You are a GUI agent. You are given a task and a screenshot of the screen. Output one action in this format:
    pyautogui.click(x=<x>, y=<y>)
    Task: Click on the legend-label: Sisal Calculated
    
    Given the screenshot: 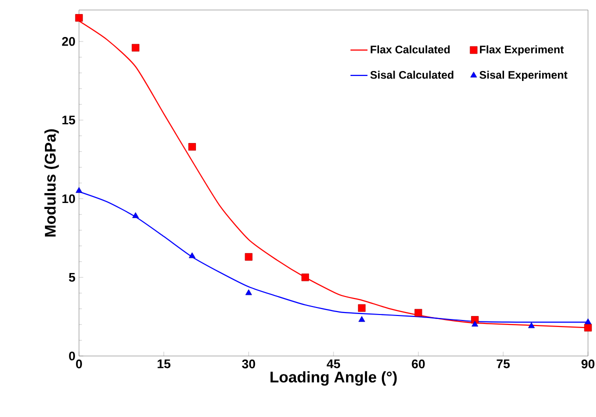 What is the action you would take?
    pyautogui.click(x=412, y=74)
    